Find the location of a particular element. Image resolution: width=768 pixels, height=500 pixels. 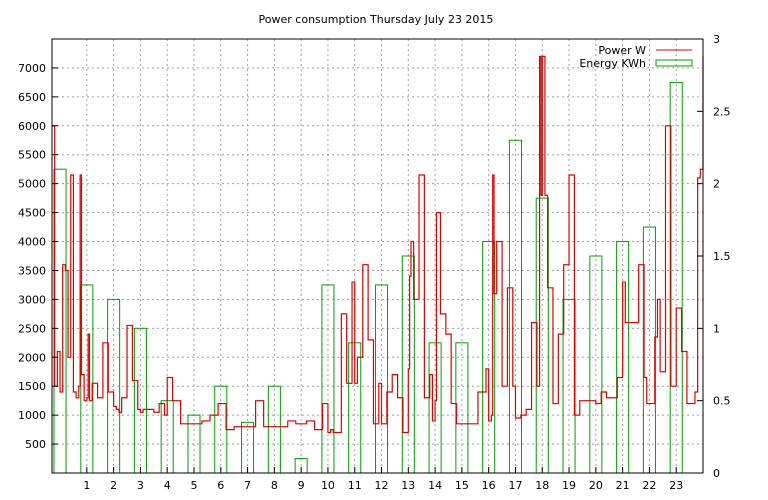

y2-tick-label: 0 is located at coordinates (716, 473).